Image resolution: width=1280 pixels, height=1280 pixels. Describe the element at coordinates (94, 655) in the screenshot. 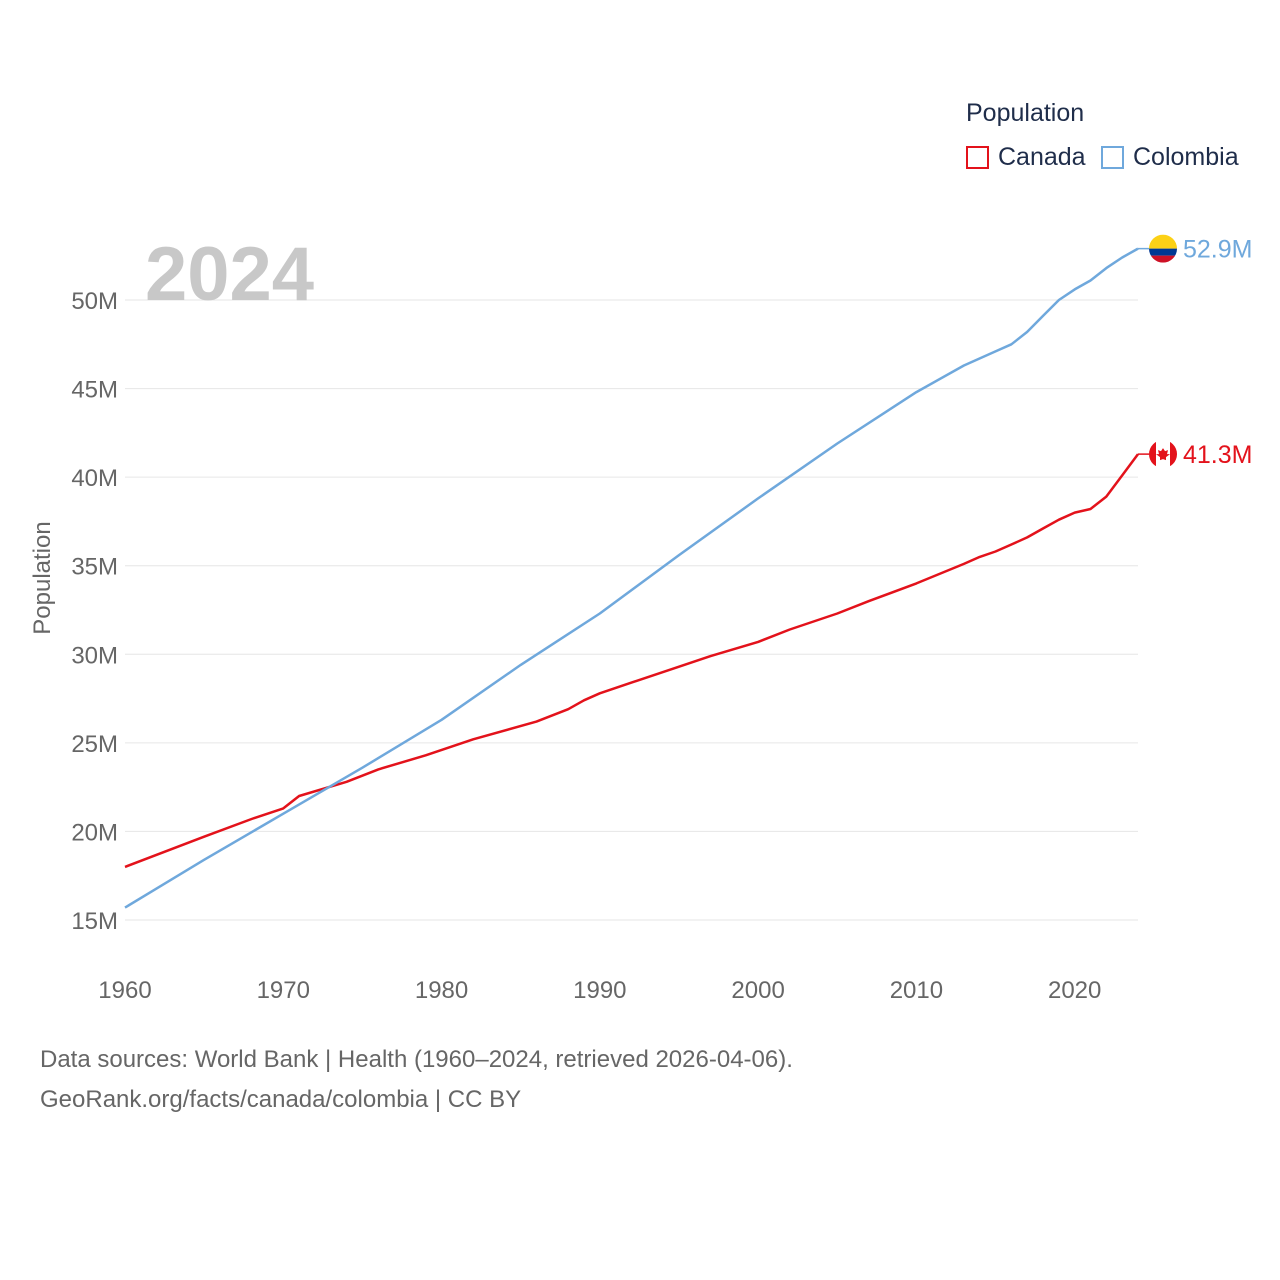

I see `y-tick-label: 30M` at that location.